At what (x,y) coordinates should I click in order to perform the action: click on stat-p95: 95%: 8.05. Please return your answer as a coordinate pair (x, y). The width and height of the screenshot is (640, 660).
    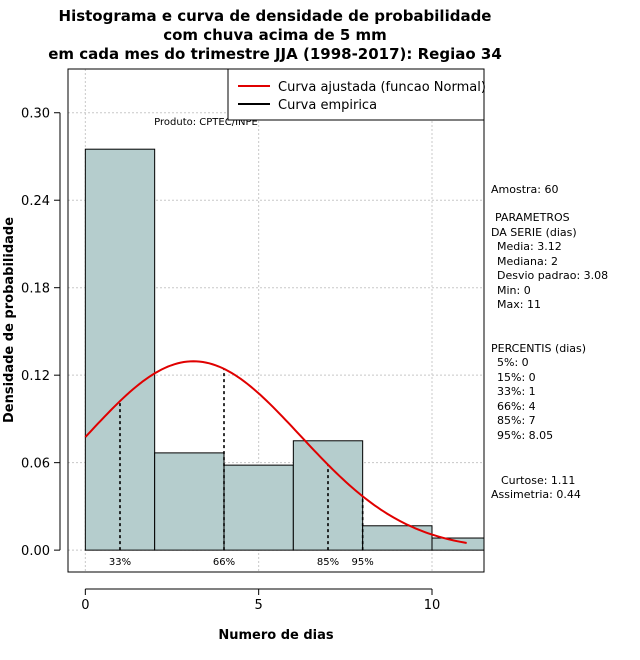
    Looking at the image, I should click on (525, 435).